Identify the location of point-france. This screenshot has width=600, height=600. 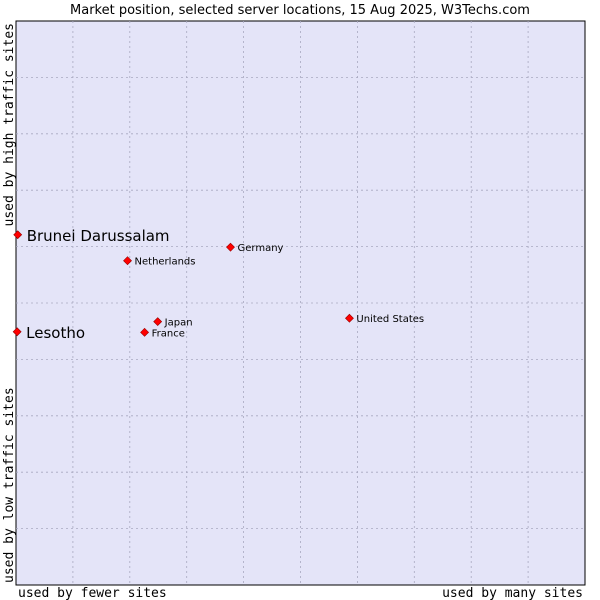
(145, 332).